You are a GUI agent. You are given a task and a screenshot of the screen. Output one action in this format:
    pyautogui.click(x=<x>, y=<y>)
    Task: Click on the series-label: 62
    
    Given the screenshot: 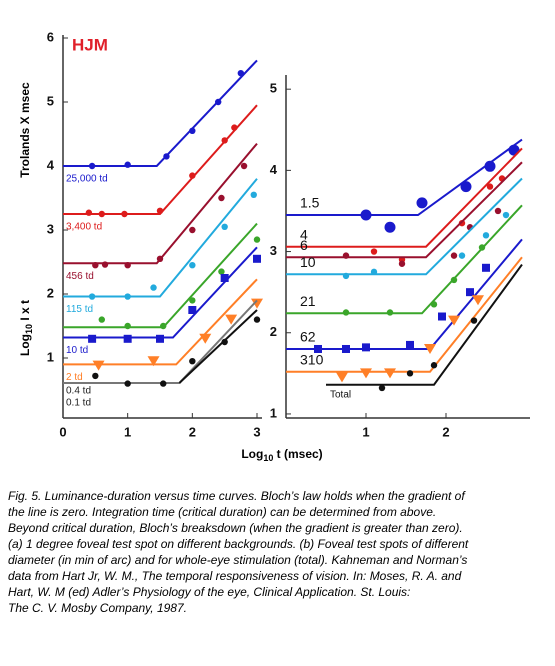 What is the action you would take?
    pyautogui.click(x=308, y=337)
    